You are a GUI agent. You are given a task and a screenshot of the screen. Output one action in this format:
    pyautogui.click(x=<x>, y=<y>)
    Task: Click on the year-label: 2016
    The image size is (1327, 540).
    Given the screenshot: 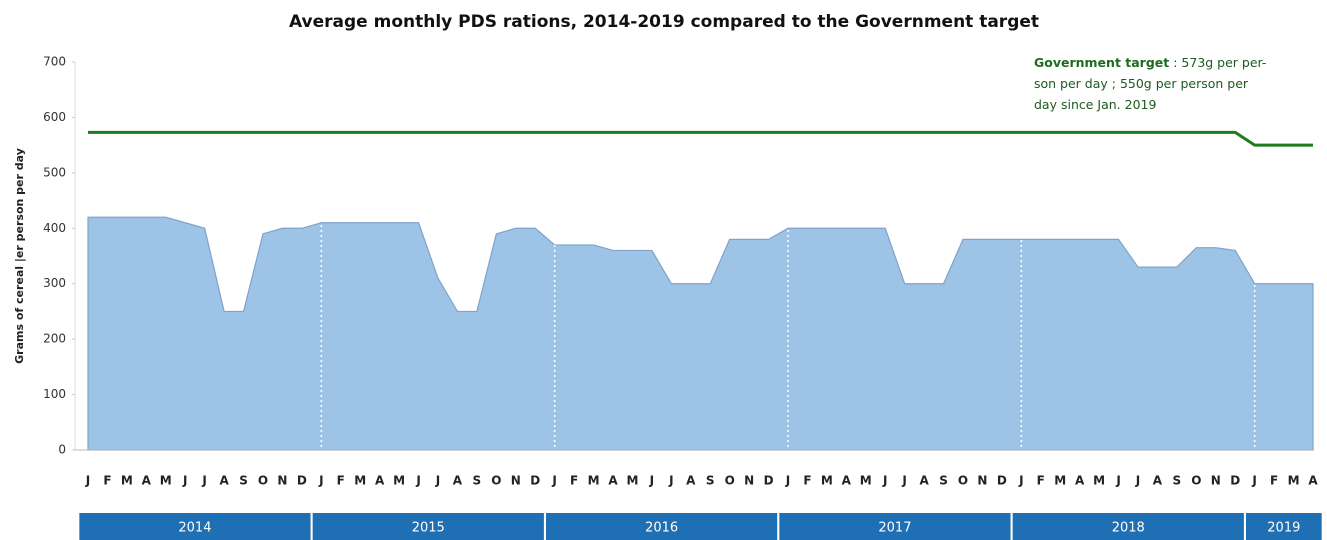 What is the action you would take?
    pyautogui.click(x=661, y=528)
    